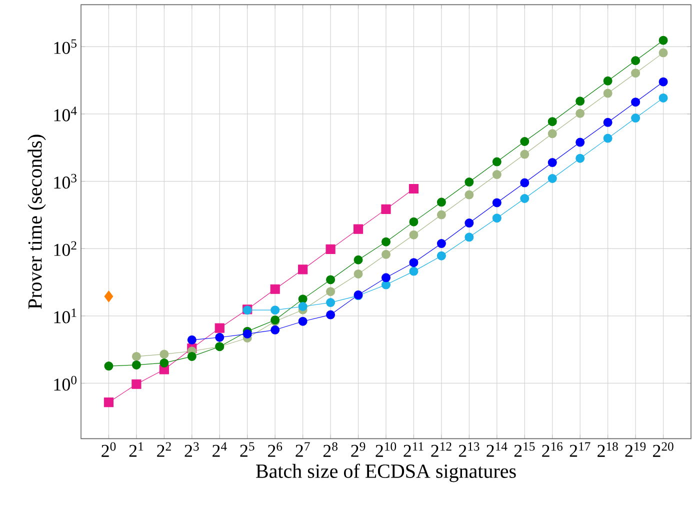 The width and height of the screenshot is (700, 512). Describe the element at coordinates (191, 449) in the screenshot. I see `x-tick-label: 2$^{3}$` at that location.